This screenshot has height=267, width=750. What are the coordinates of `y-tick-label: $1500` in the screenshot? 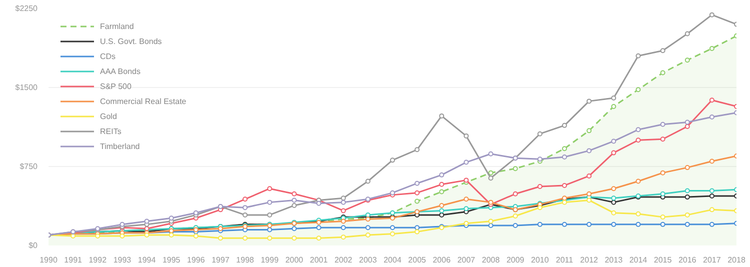 It's located at (26, 87).